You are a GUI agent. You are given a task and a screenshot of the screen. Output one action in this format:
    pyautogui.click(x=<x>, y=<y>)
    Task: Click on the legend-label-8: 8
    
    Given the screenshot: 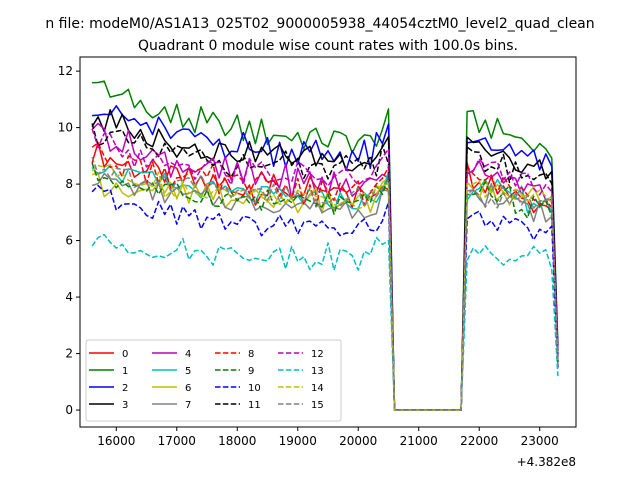 What is the action you would take?
    pyautogui.click(x=251, y=354)
    